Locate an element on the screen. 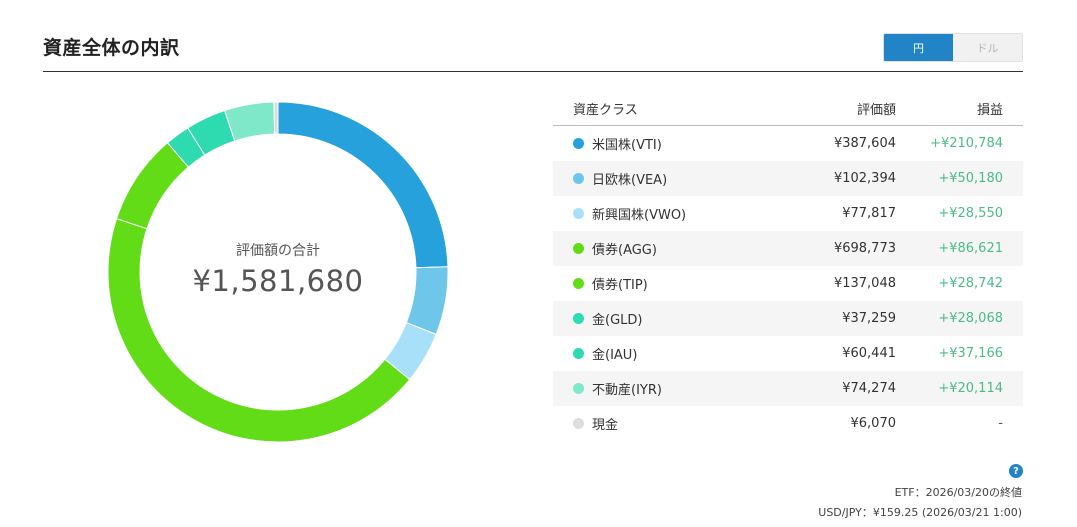 The image size is (1077, 527). dollar-toggle-button: ドル is located at coordinates (987, 47).